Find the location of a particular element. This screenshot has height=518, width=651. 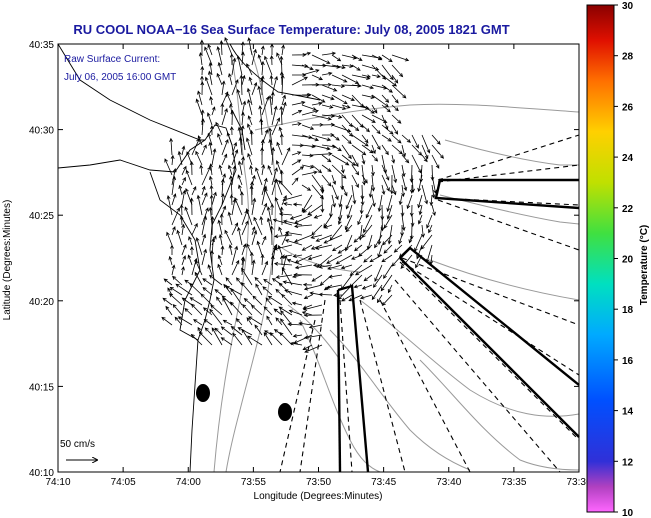

y-tick-label: 40:10 is located at coordinates (41, 473).